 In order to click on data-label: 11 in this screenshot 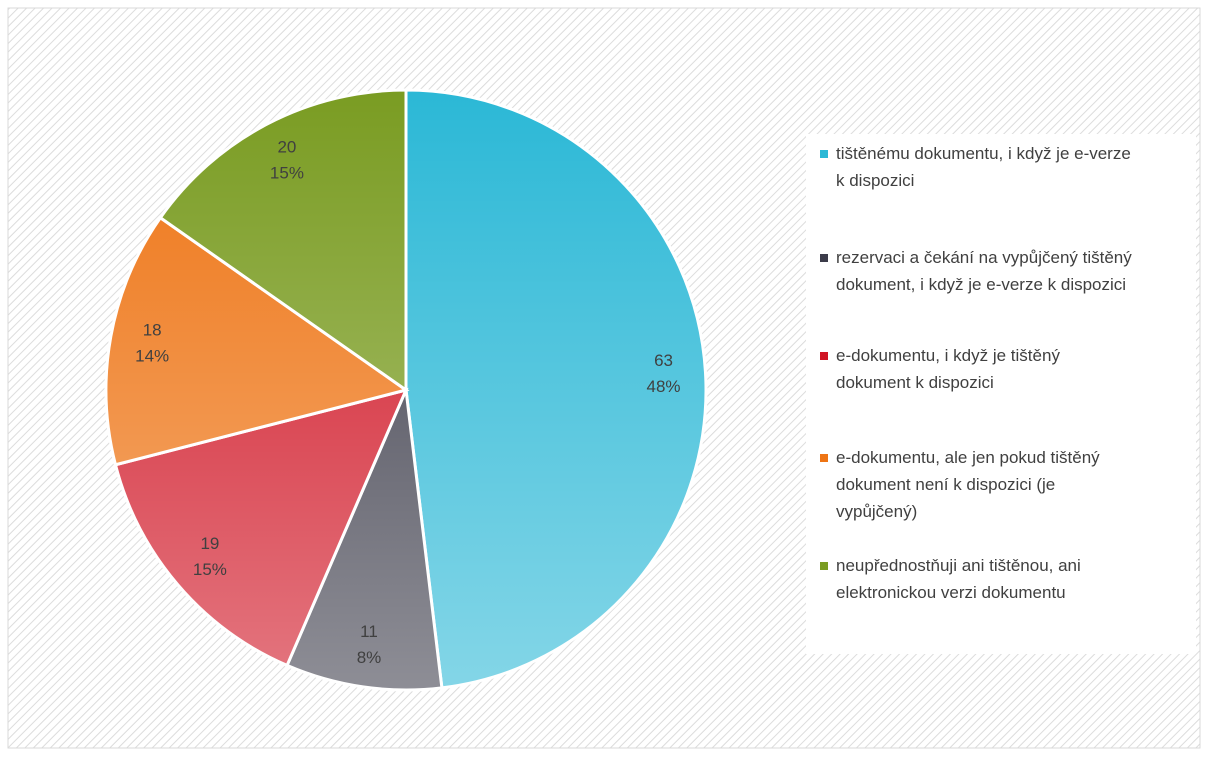, I will do `click(369, 631)`.